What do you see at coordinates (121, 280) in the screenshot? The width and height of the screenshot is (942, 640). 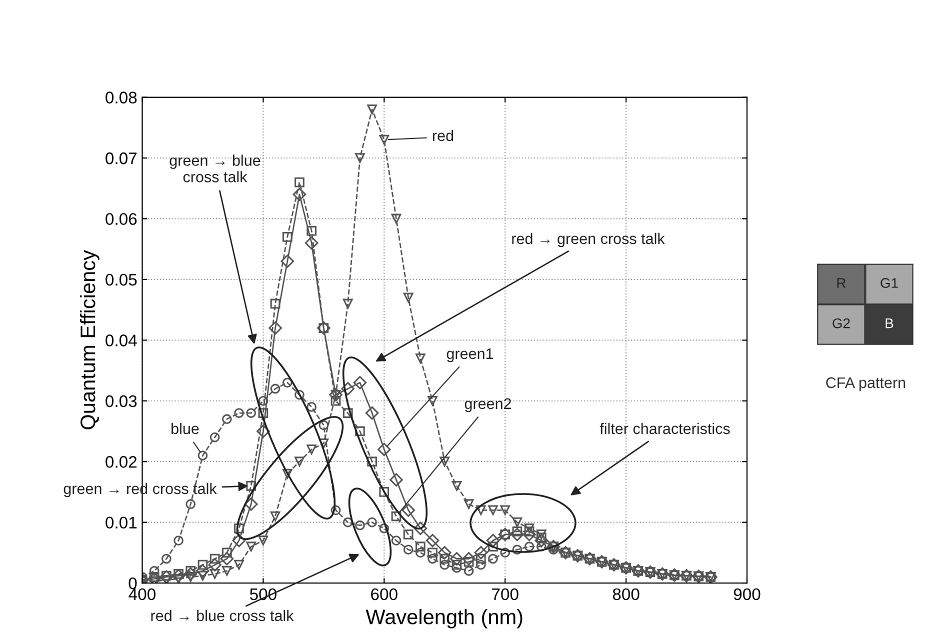 I see `y-tick-label: 0.05` at bounding box center [121, 280].